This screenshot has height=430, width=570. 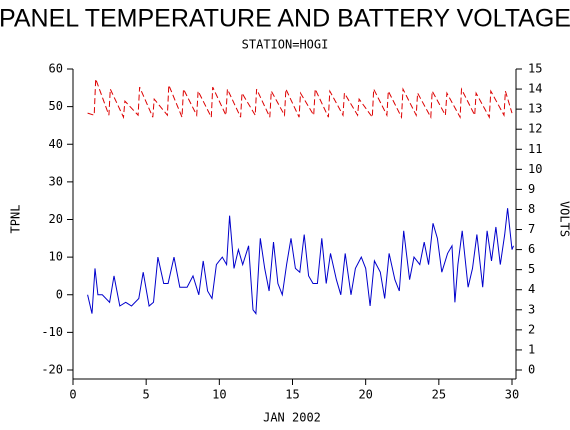 I want to click on x-axis-label: JAN 2002, so click(x=292, y=418).